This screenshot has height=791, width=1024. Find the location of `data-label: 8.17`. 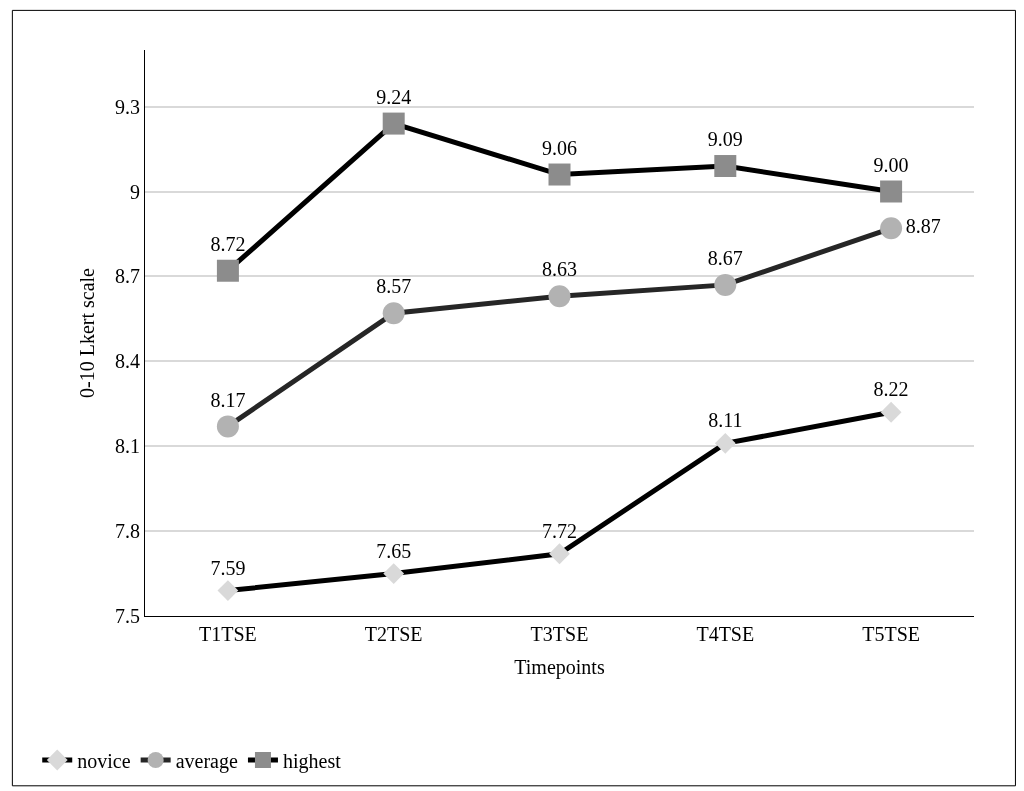

data-label: 8.17 is located at coordinates (228, 399).